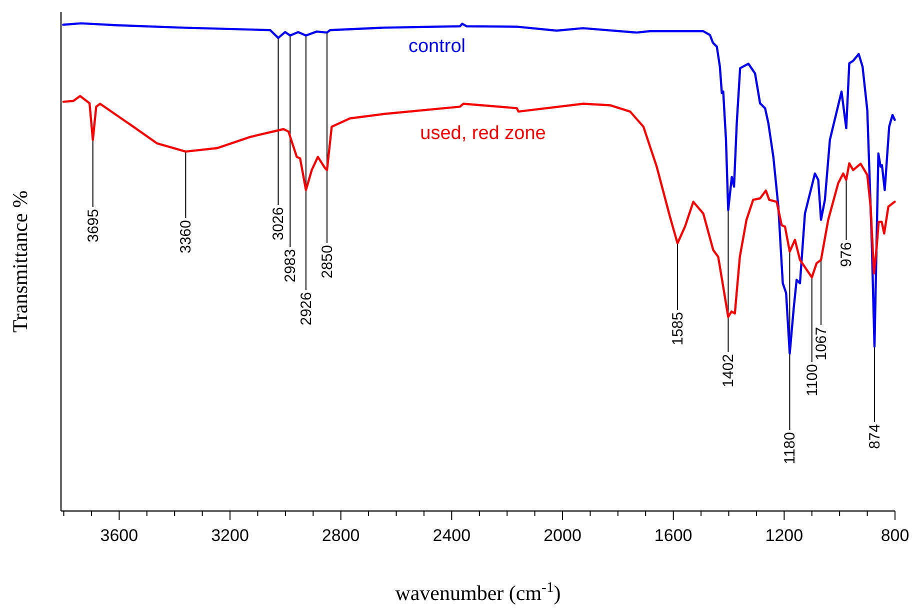 This screenshot has width=916, height=608. Describe the element at coordinates (875, 437) in the screenshot. I see `annotation: 874` at that location.